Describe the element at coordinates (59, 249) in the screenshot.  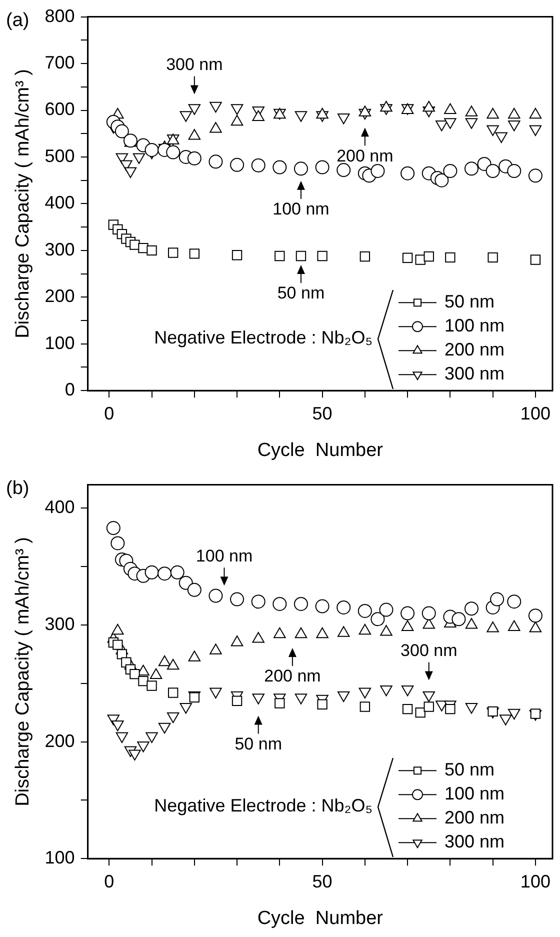
I see `y-tick-label: 300` at that location.